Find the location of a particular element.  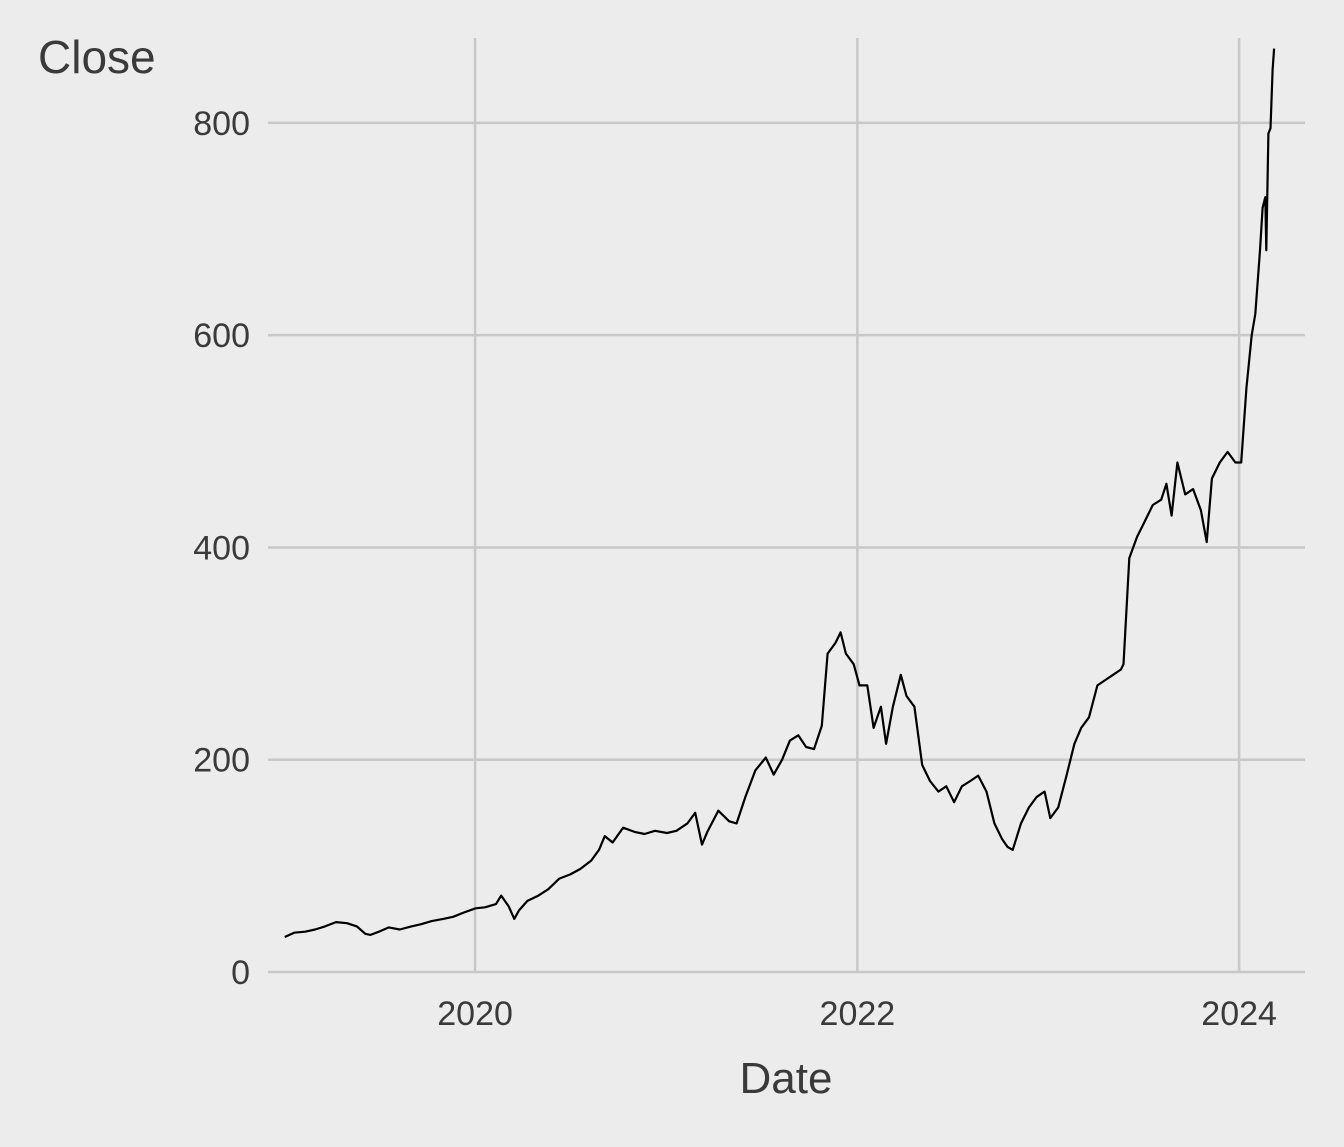

y-axis-label: Close is located at coordinates (97, 57).